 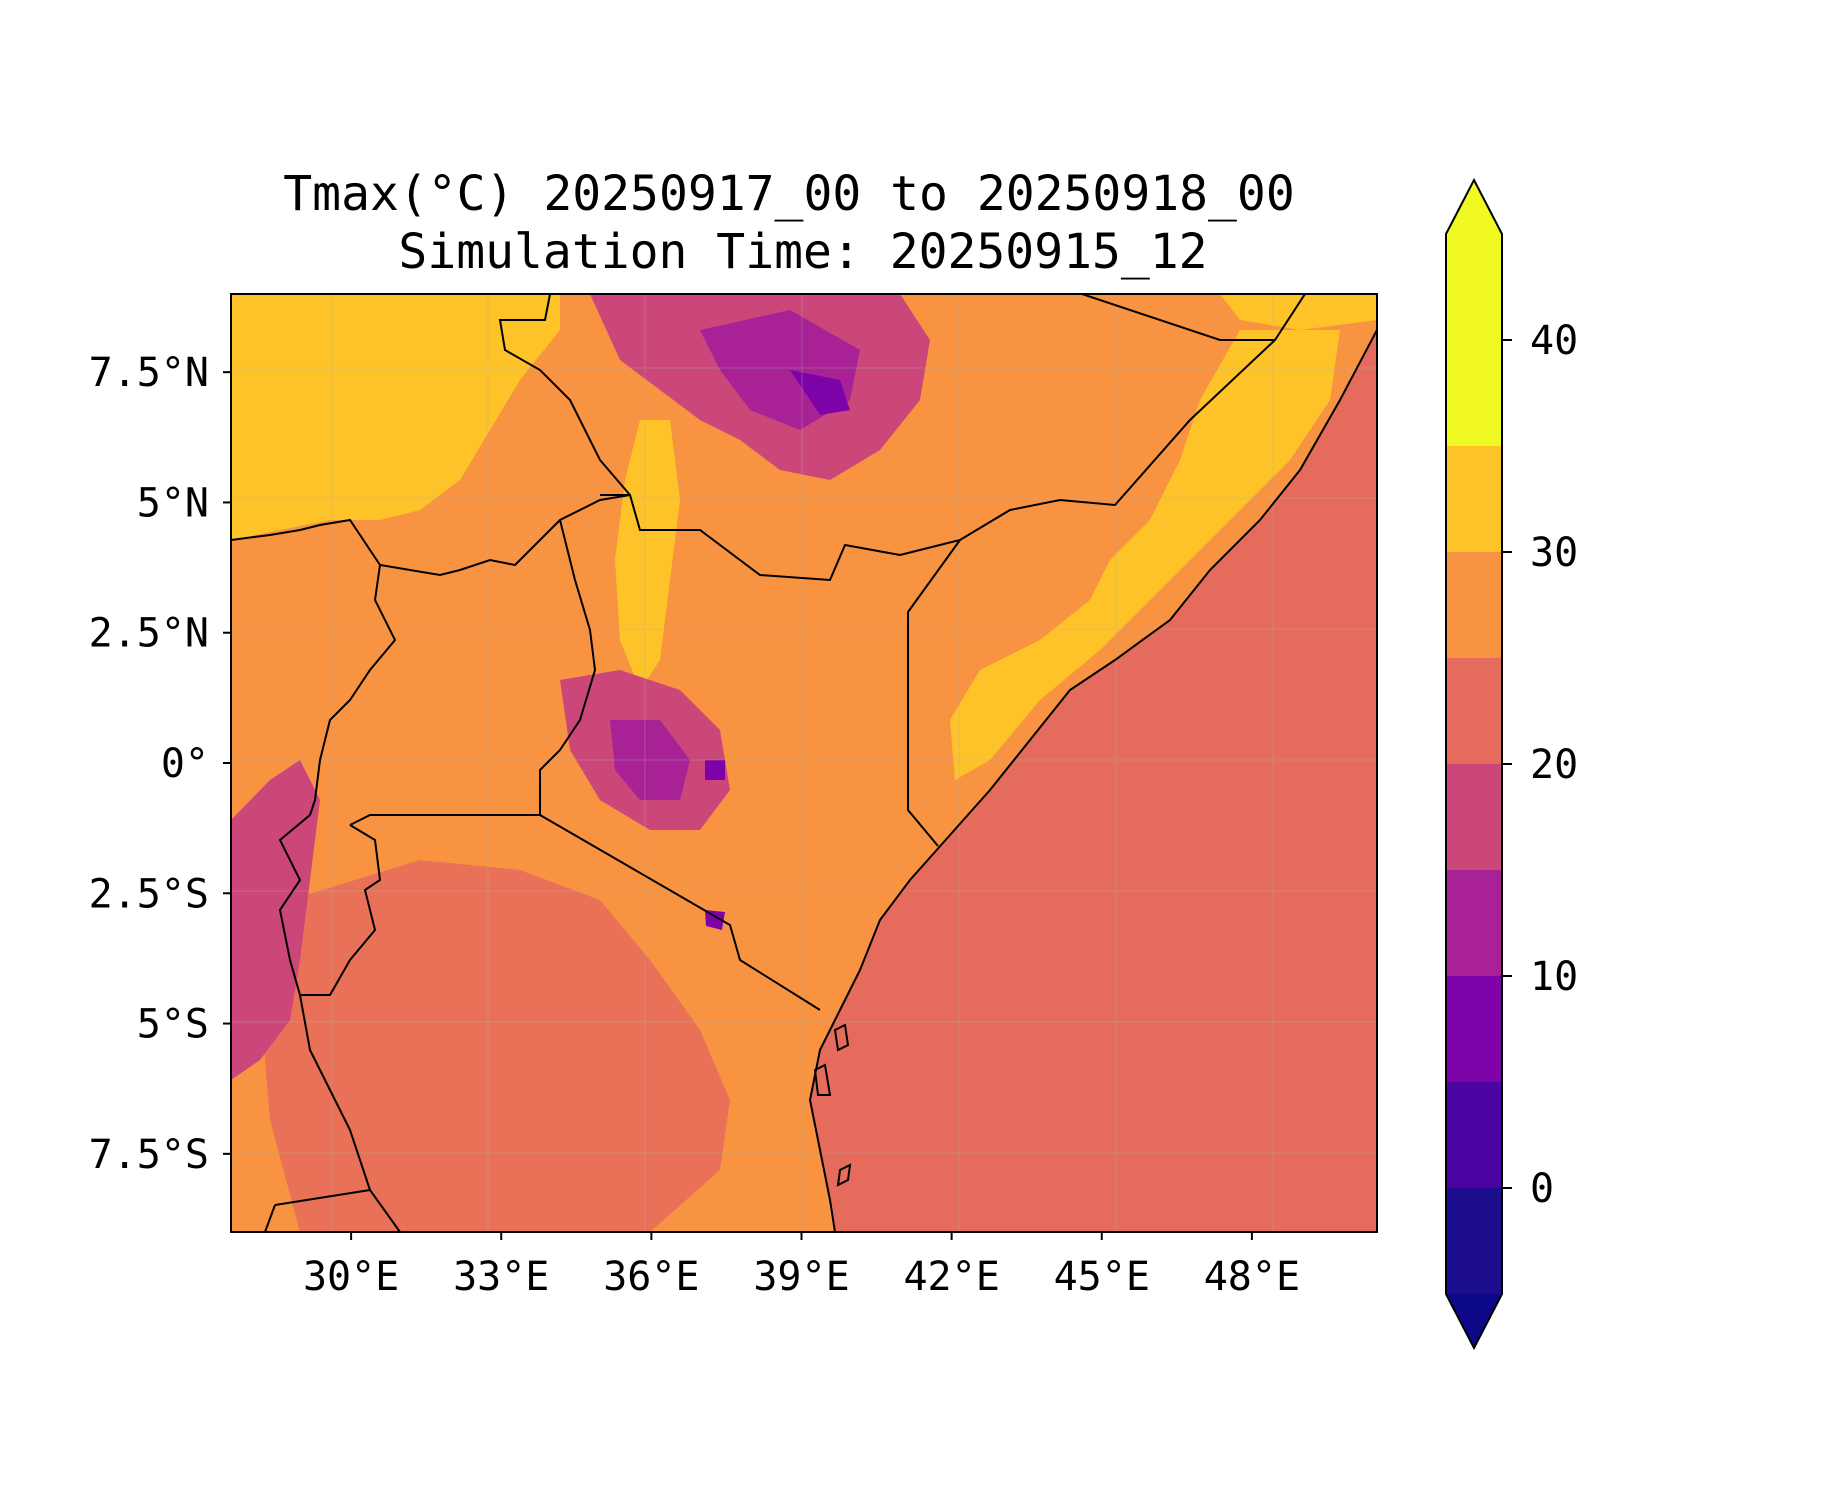 I want to click on x-tick-label: 45°E, so click(x=1102, y=1277).